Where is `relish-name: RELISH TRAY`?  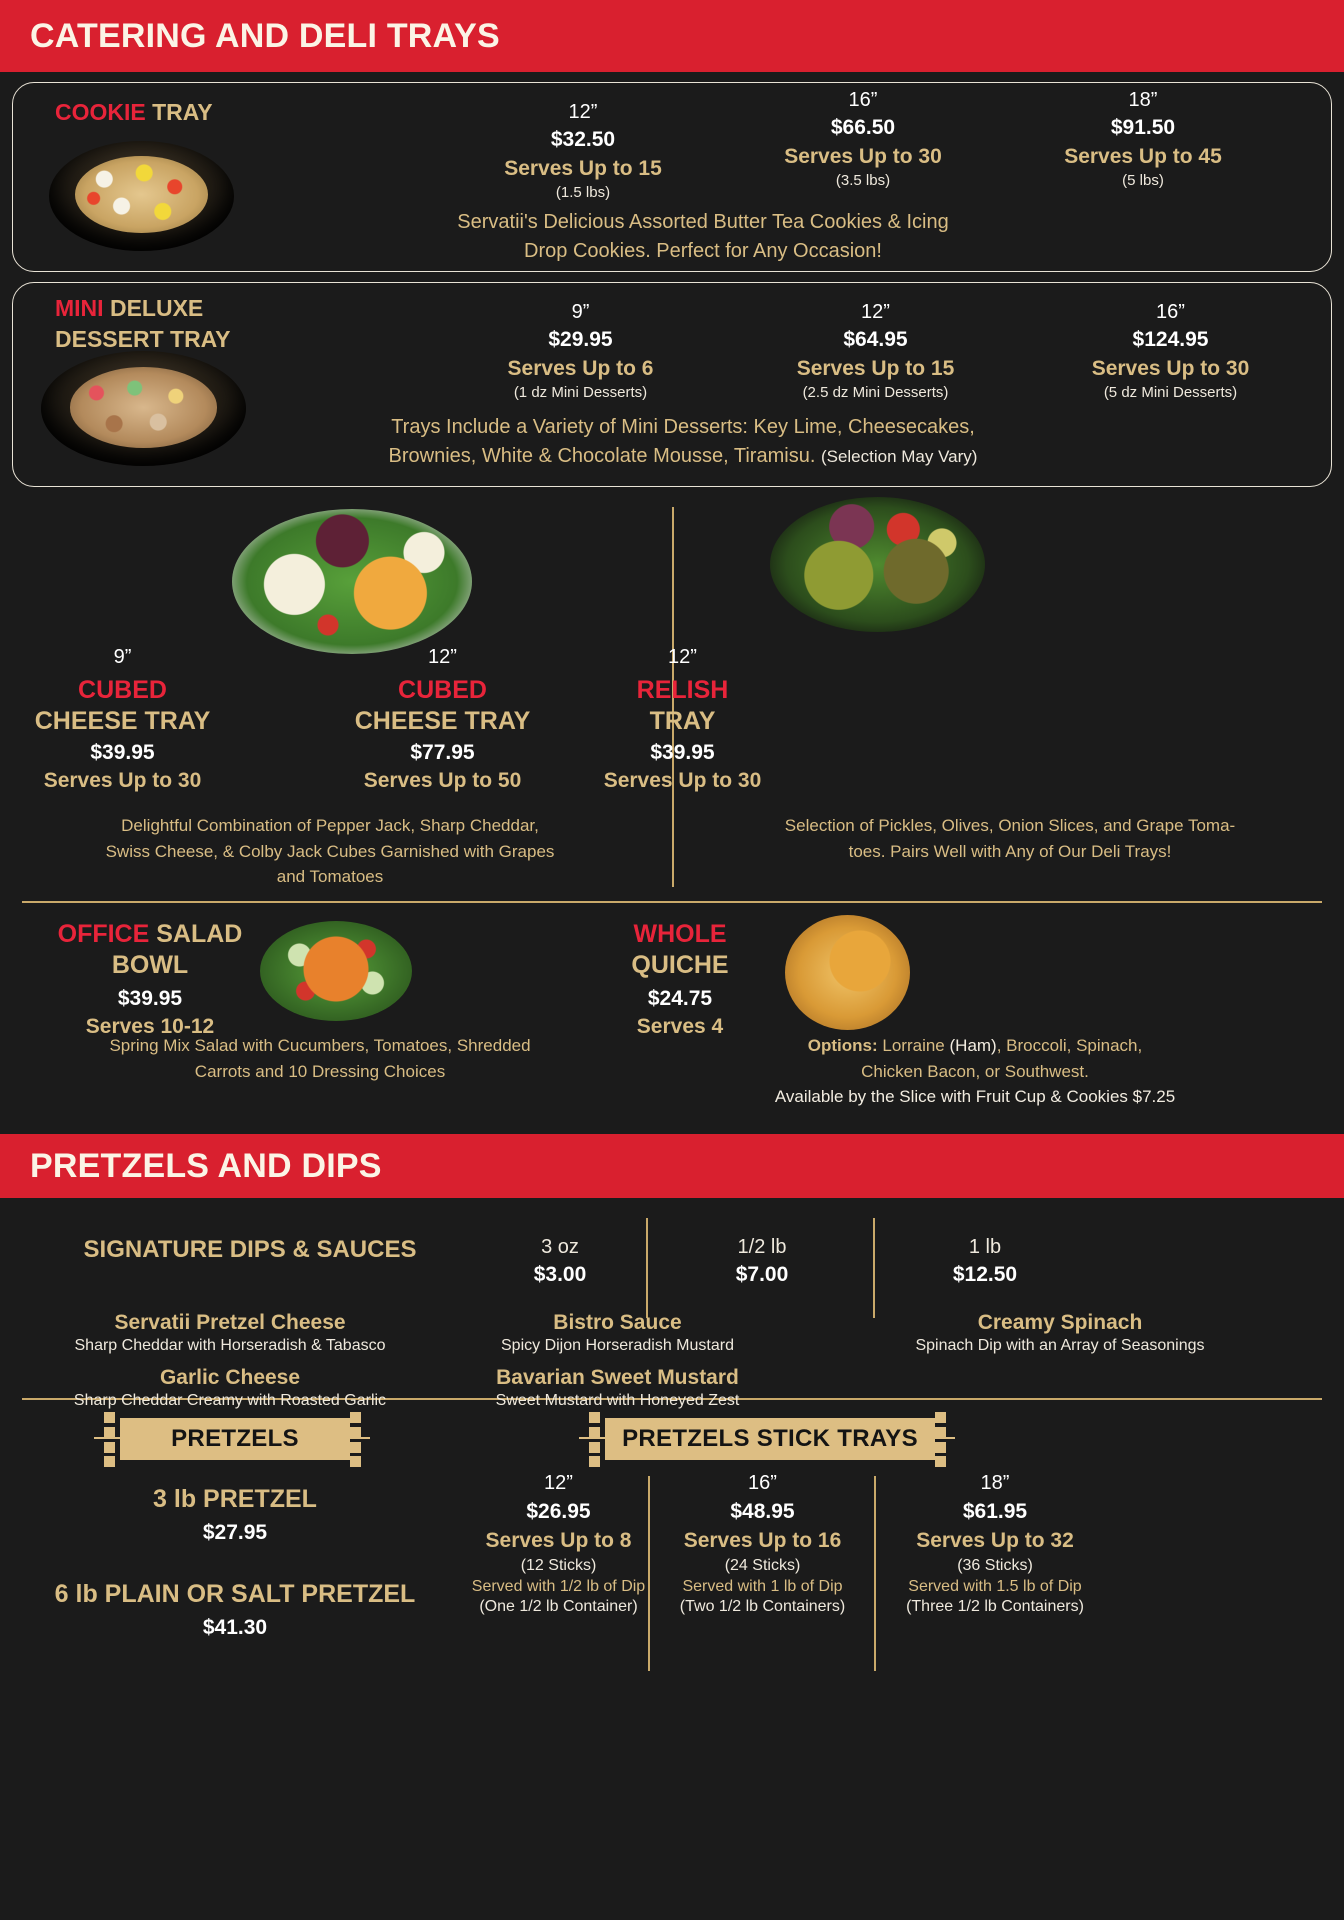 relish-name: RELISH TRAY is located at coordinates (682, 705).